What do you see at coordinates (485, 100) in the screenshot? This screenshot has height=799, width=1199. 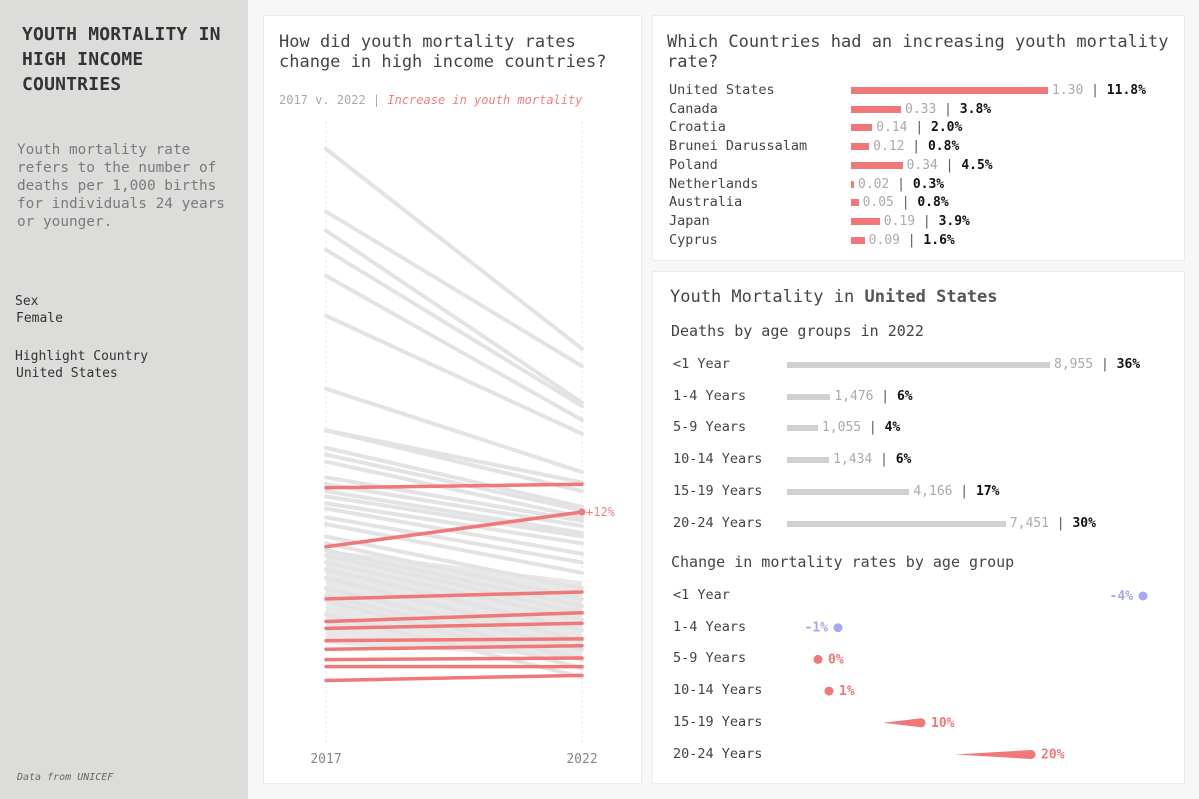 I see `slope-subtitle-highlight: Increase in youth mortality` at bounding box center [485, 100].